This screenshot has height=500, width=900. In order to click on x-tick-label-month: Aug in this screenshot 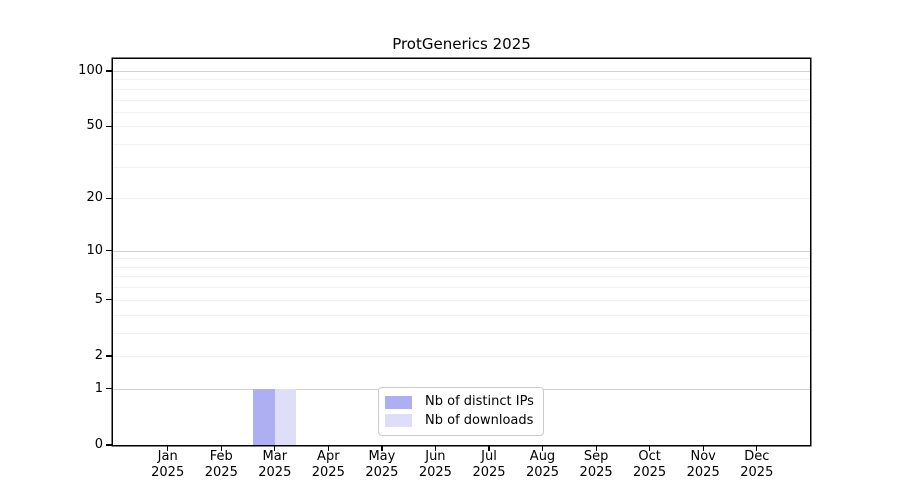, I will do `click(542, 456)`.